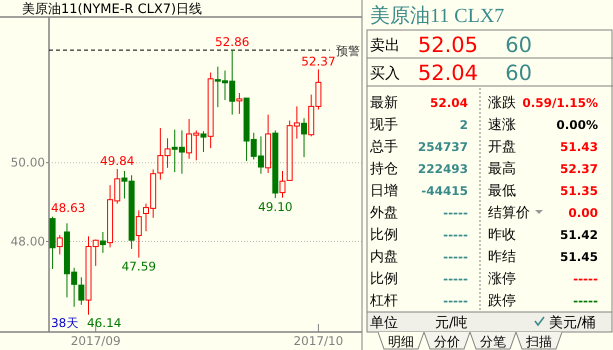 This screenshot has height=350, width=613. I want to click on text: 昨收, so click(502, 235).